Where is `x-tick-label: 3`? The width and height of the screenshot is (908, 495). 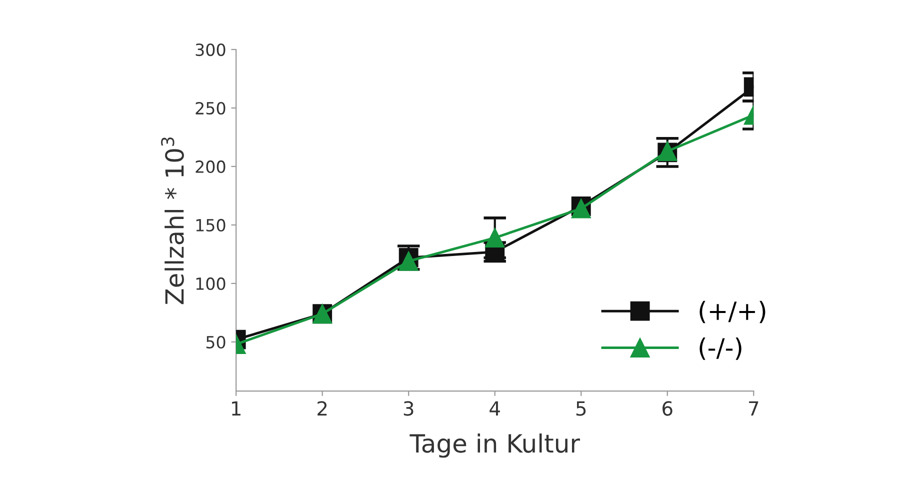 x-tick-label: 3 is located at coordinates (409, 408).